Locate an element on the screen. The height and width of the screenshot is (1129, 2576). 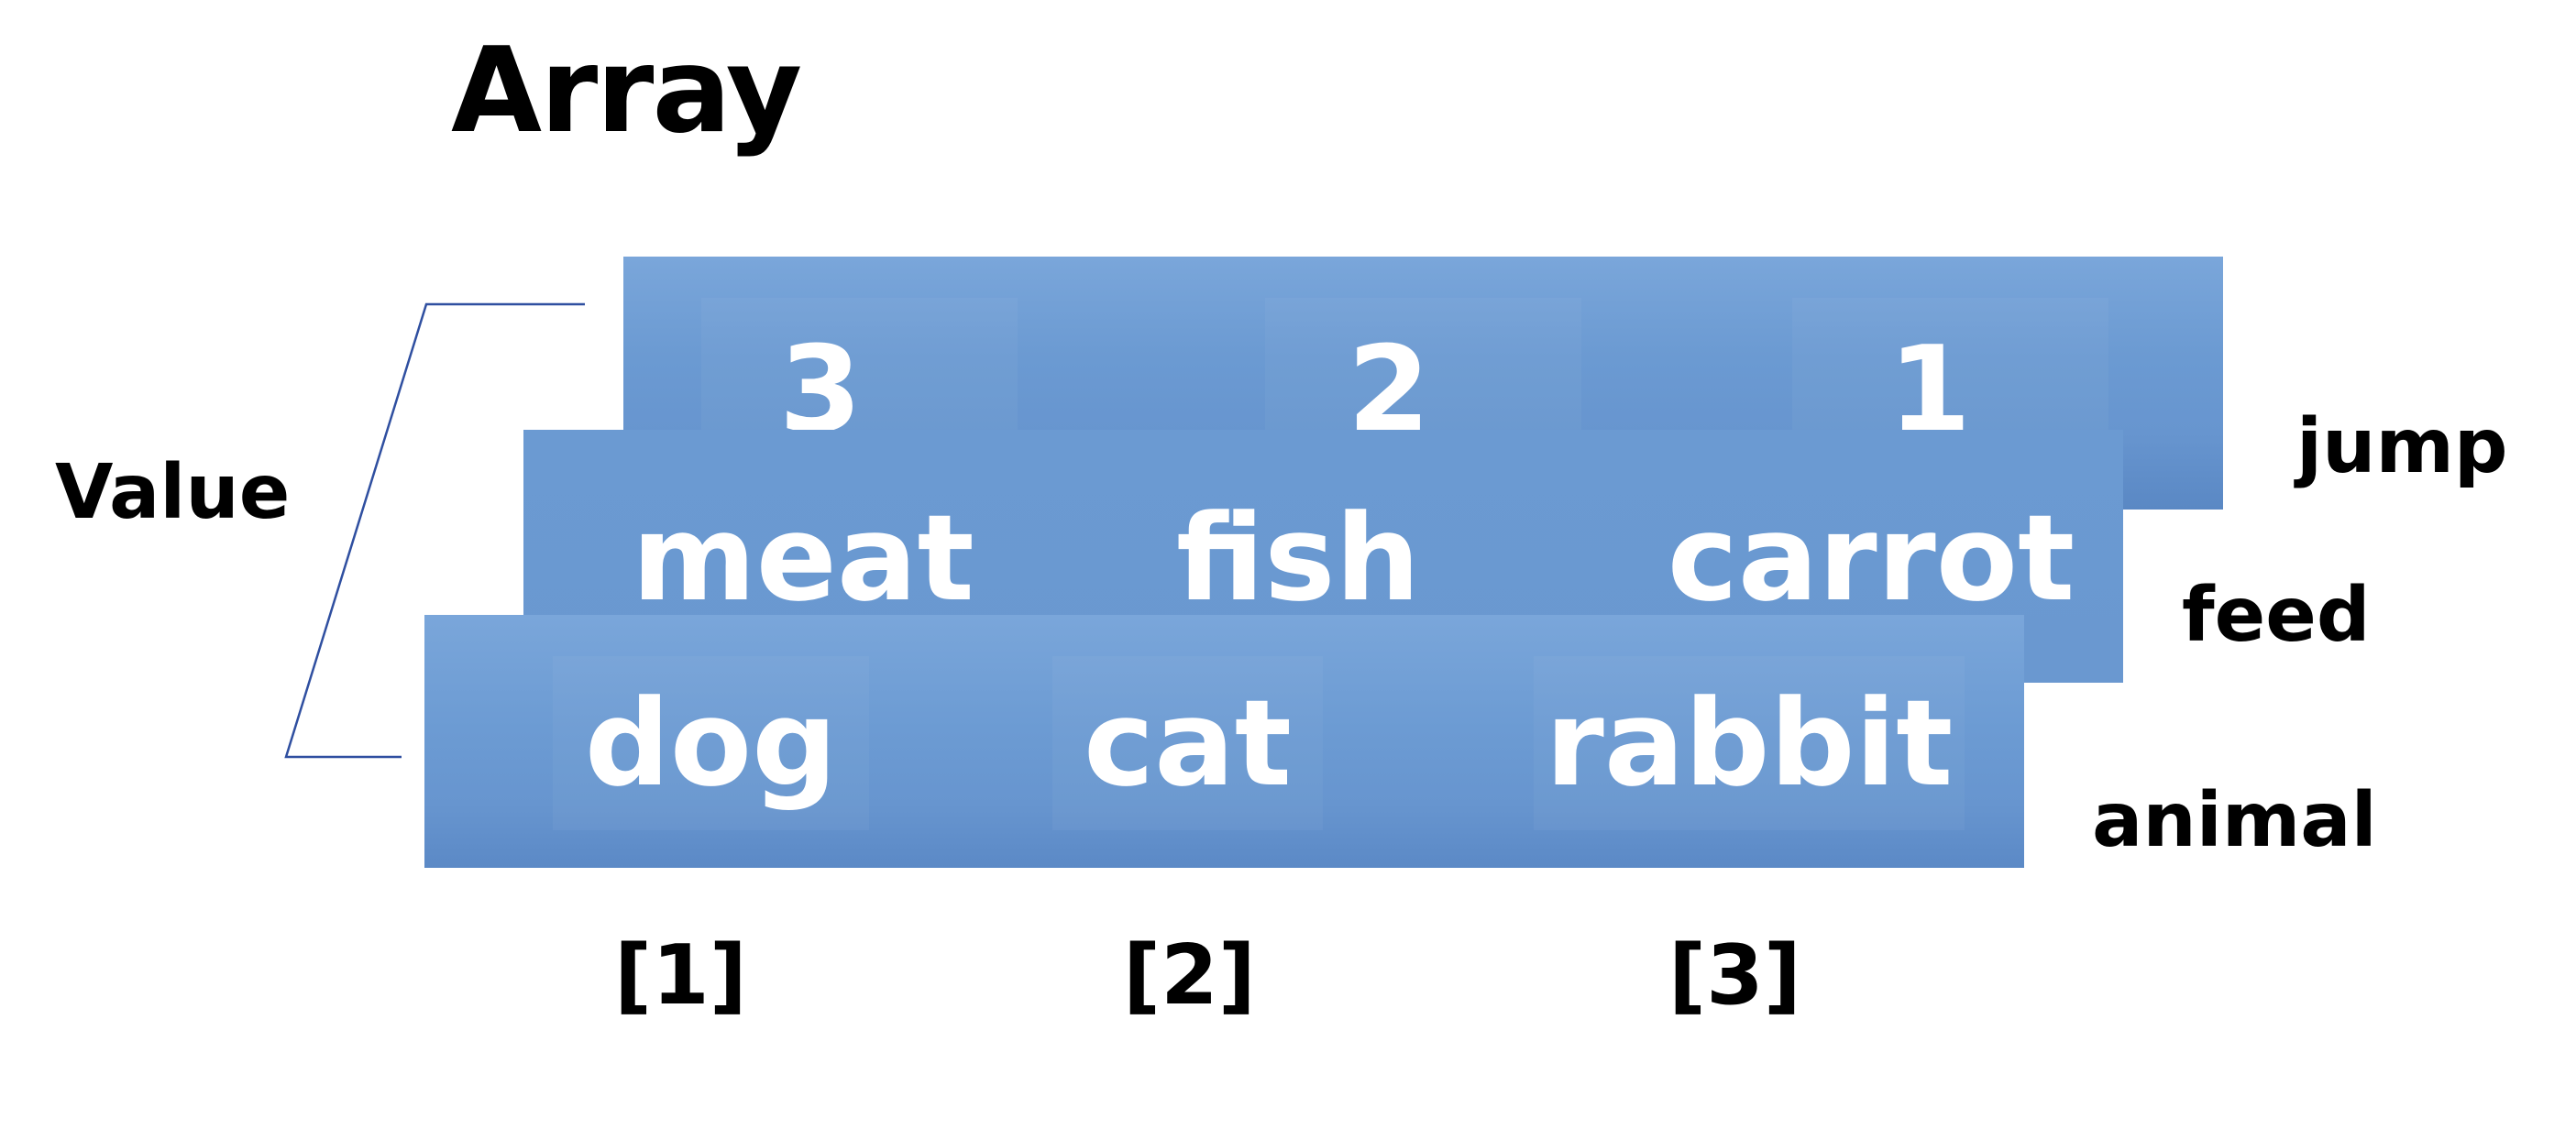
animal-value-3: rabbit is located at coordinates (1750, 743).